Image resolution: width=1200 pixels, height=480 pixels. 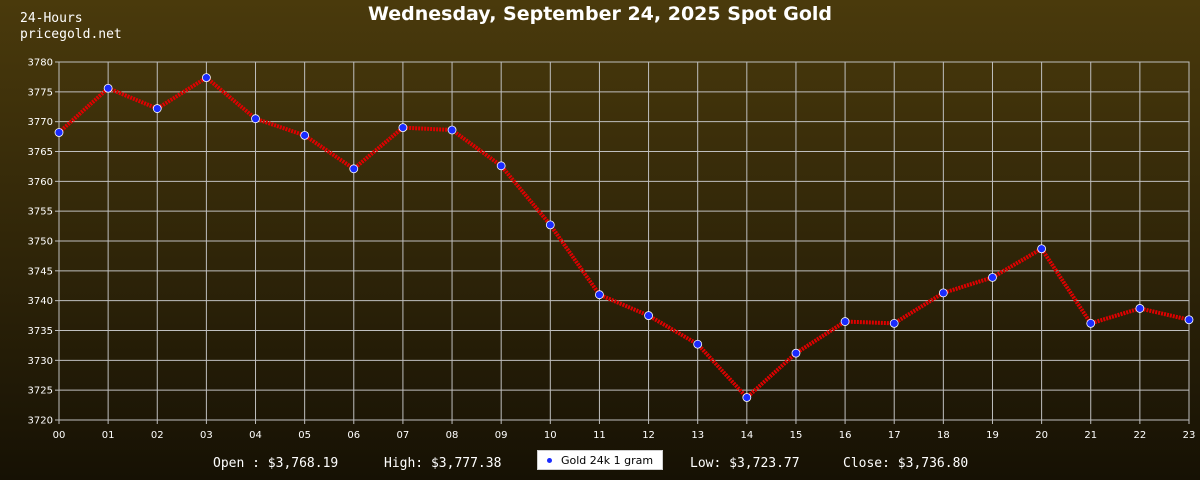 I want to click on y-tick-label: 3755, so click(x=40, y=212).